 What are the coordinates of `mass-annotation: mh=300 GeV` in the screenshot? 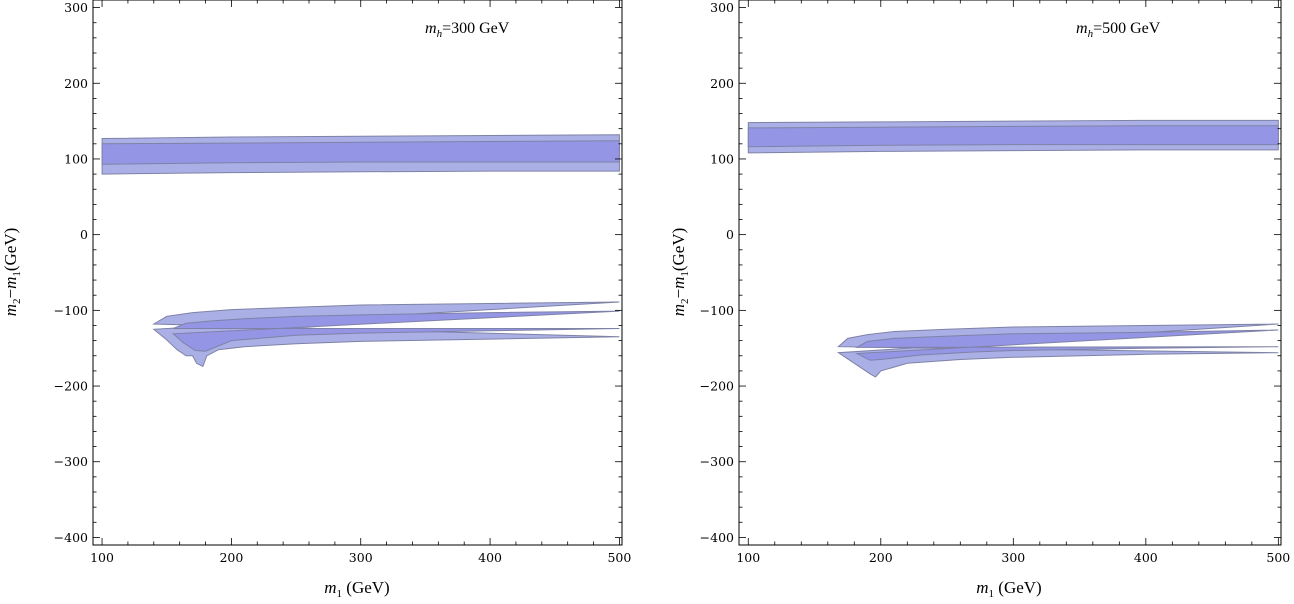 It's located at (467, 30).